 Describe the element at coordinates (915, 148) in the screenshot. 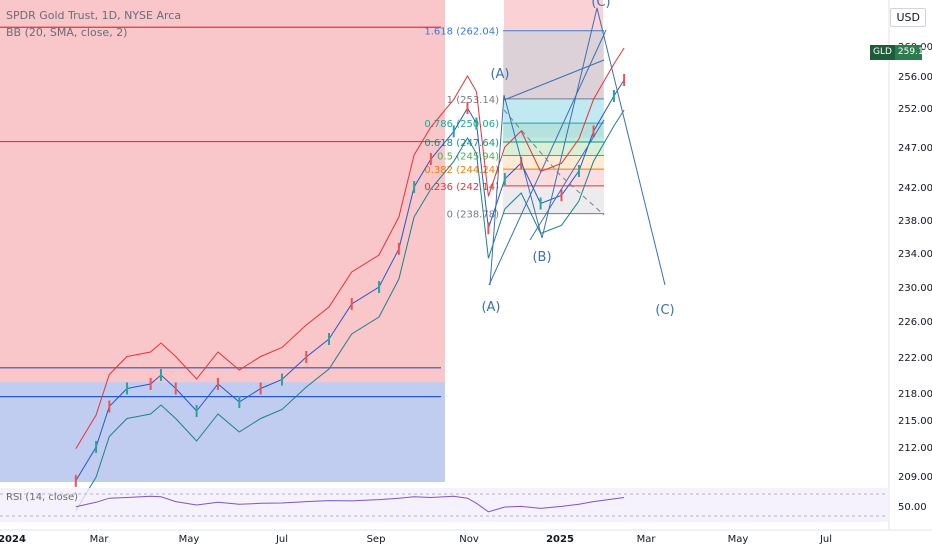

I see `price-tick-label: 247.00` at that location.